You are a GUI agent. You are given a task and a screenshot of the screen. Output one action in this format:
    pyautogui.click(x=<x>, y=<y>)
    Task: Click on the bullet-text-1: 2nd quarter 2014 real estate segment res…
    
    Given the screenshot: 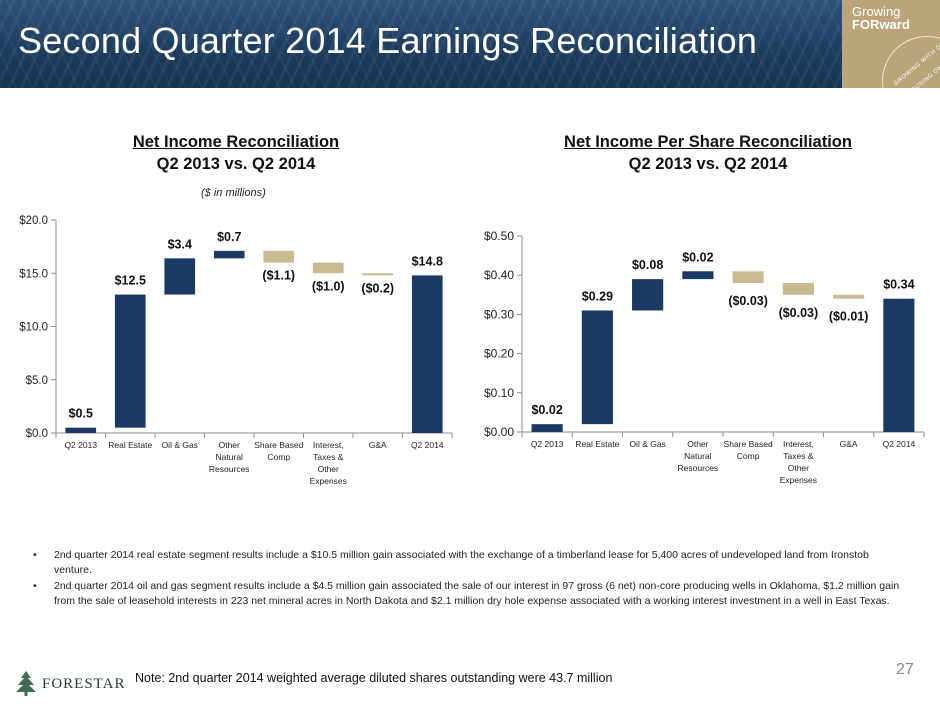 What is the action you would take?
    pyautogui.click(x=461, y=562)
    